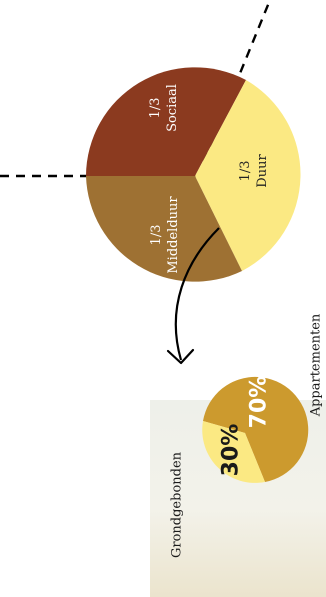 The image size is (326, 597). Describe the element at coordinates (172, 108) in the screenshot. I see `label-sociaal-name: Sociaal` at that location.